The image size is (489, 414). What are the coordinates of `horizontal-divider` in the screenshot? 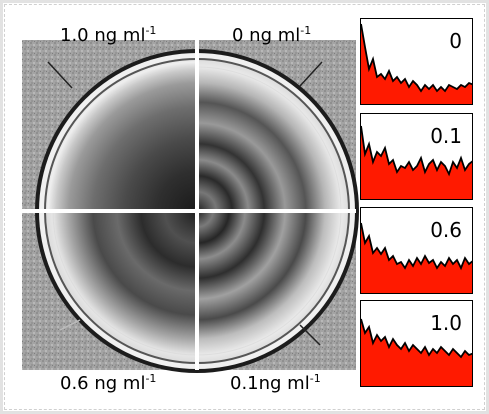 It's located at (189, 211).